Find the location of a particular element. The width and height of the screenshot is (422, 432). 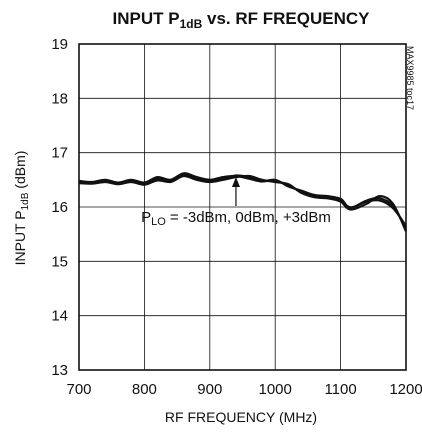

y-tick-label: 13 is located at coordinates (59, 370).